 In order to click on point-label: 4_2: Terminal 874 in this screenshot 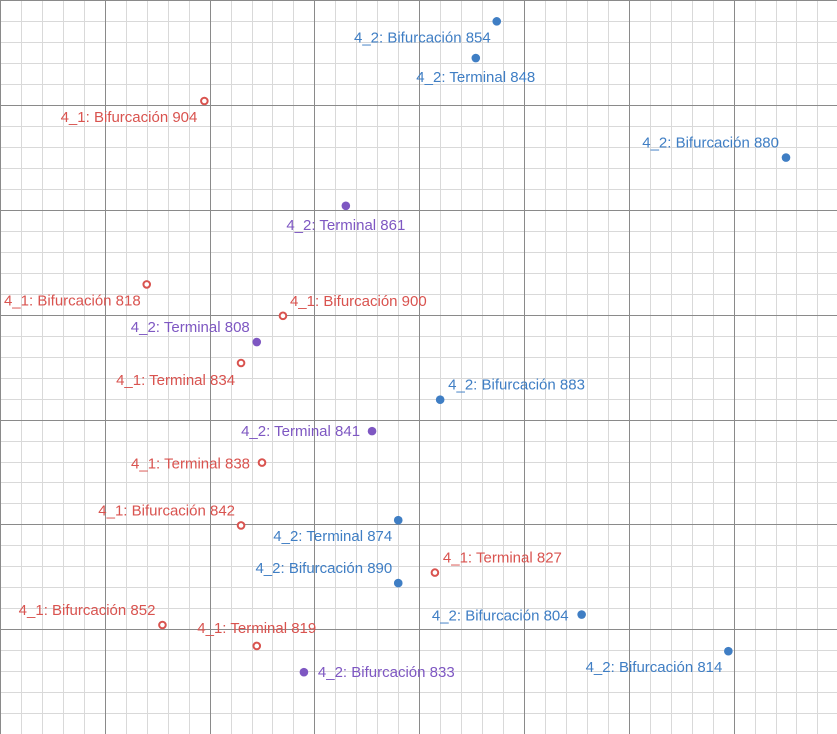, I will do `click(332, 536)`.